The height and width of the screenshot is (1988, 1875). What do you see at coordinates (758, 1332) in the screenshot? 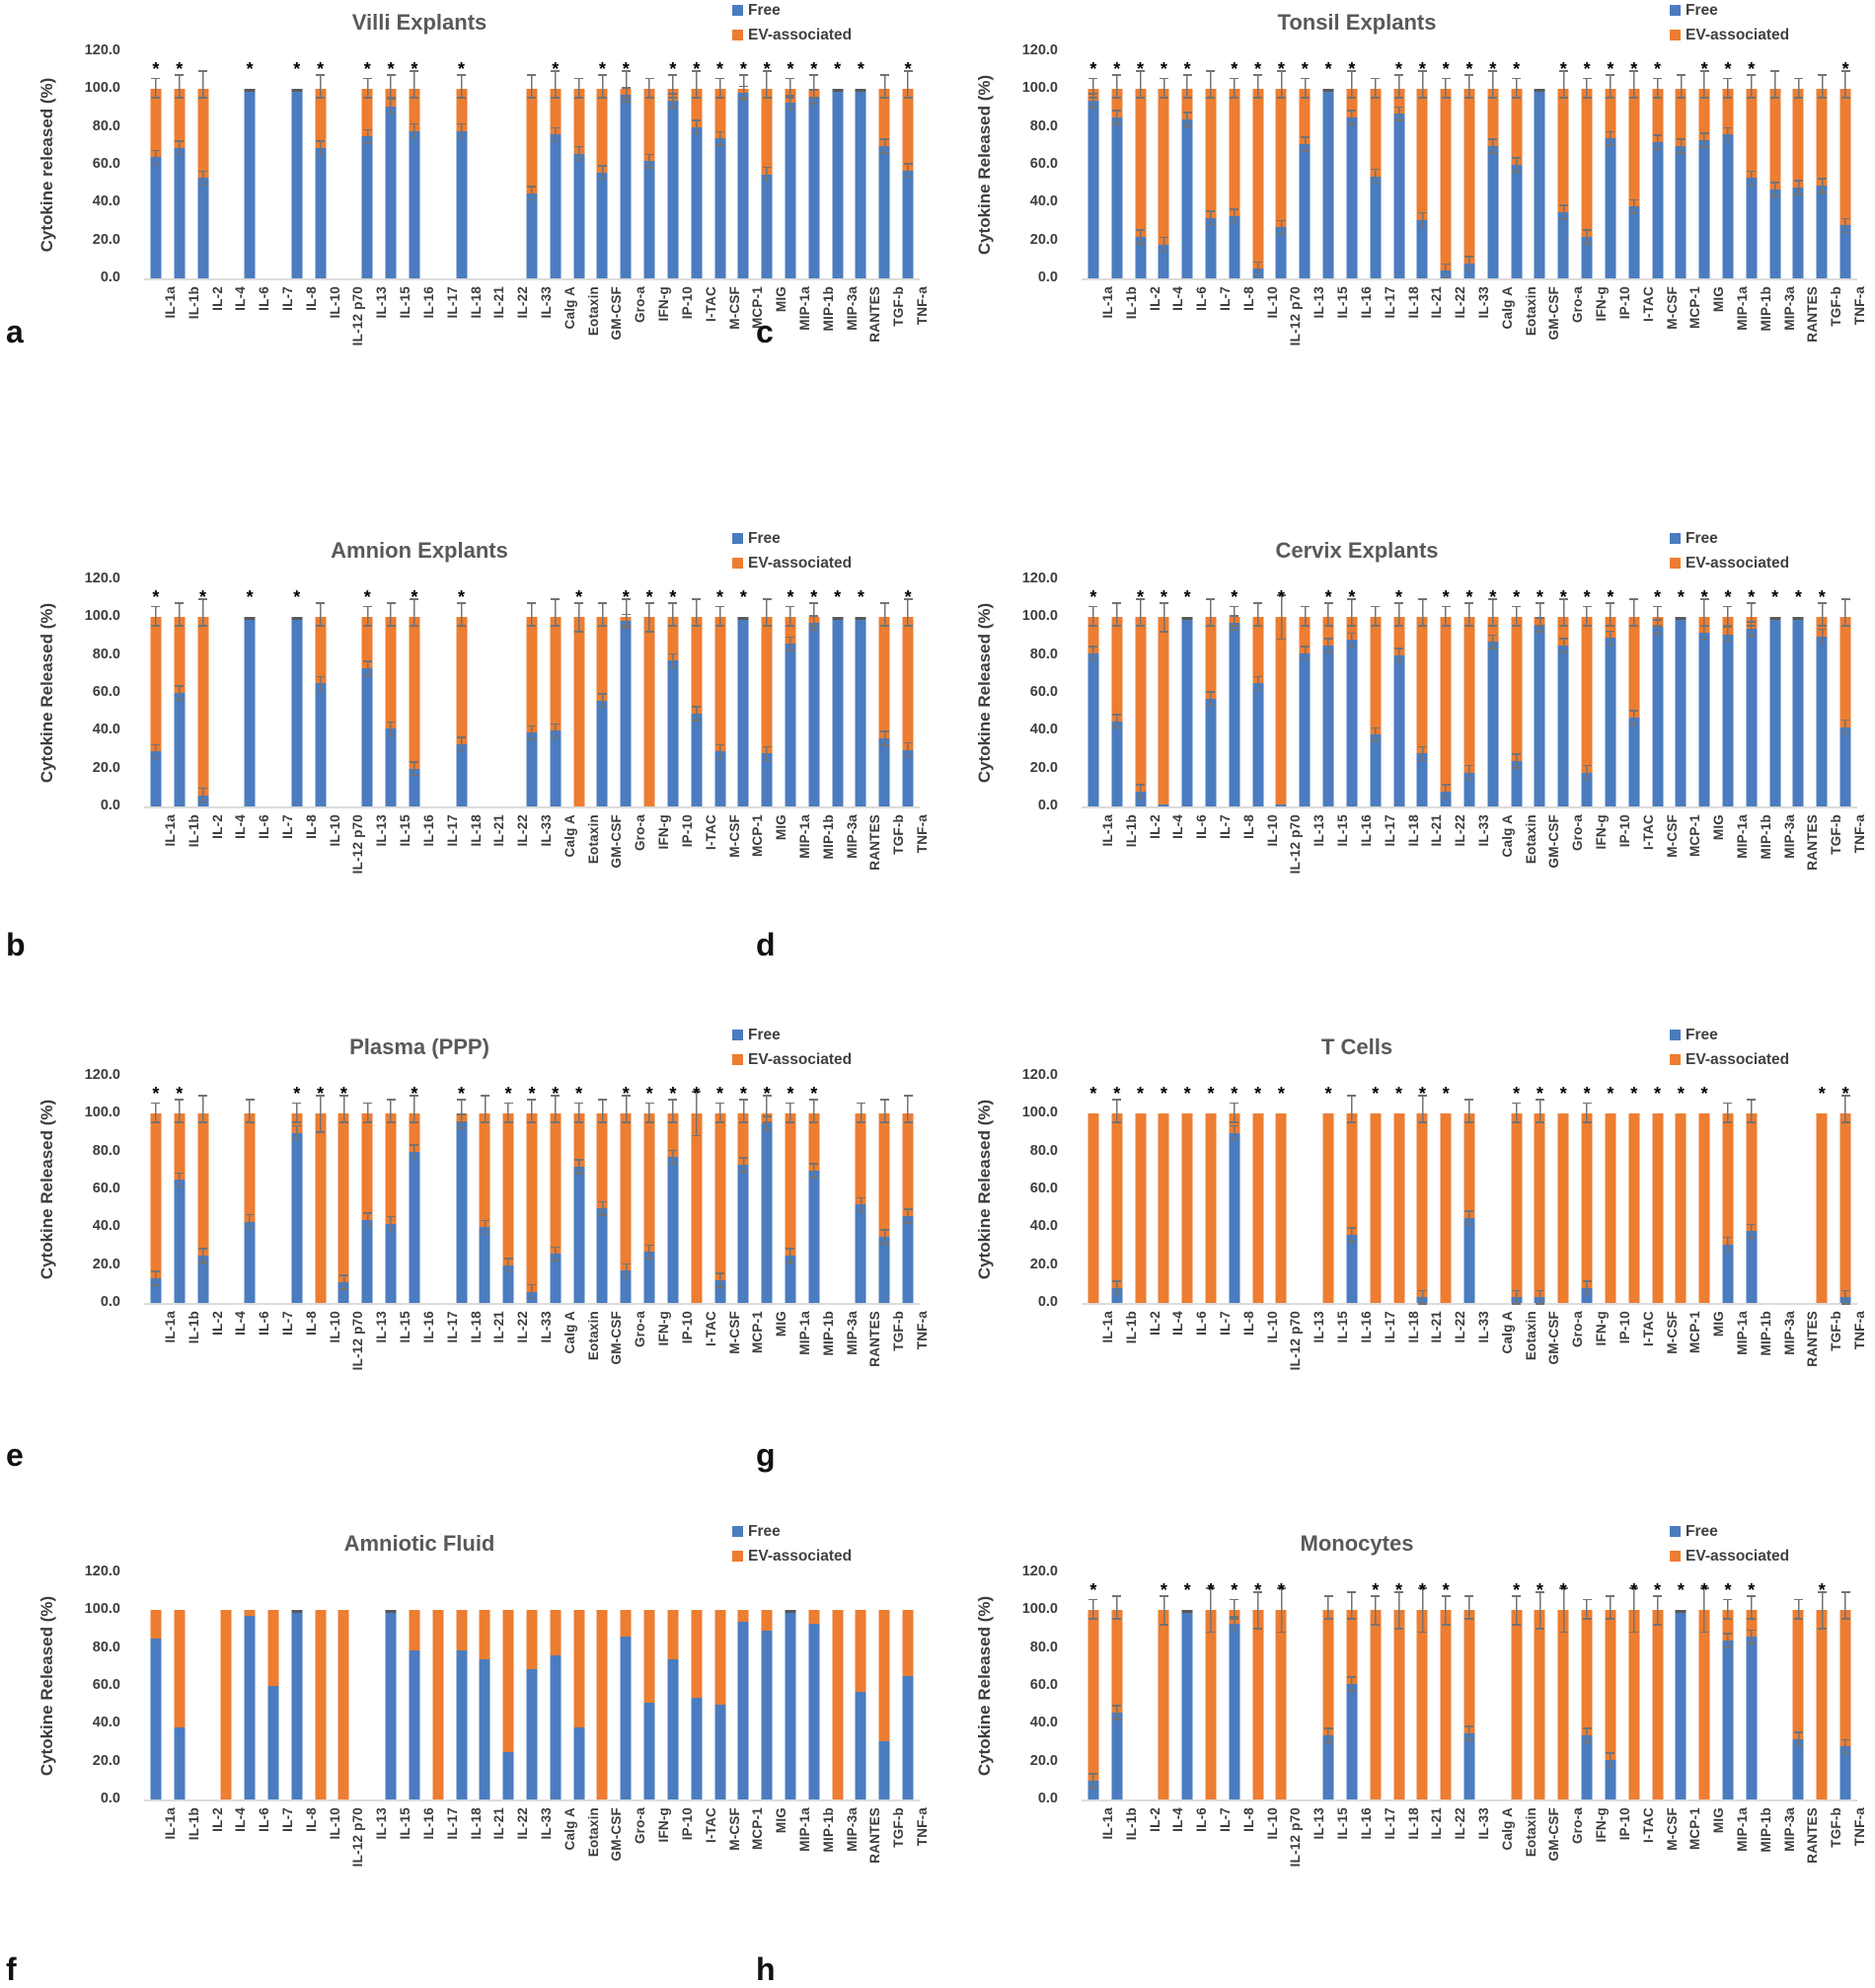
I see `x-label-MCP-1: MCP-1` at bounding box center [758, 1332].